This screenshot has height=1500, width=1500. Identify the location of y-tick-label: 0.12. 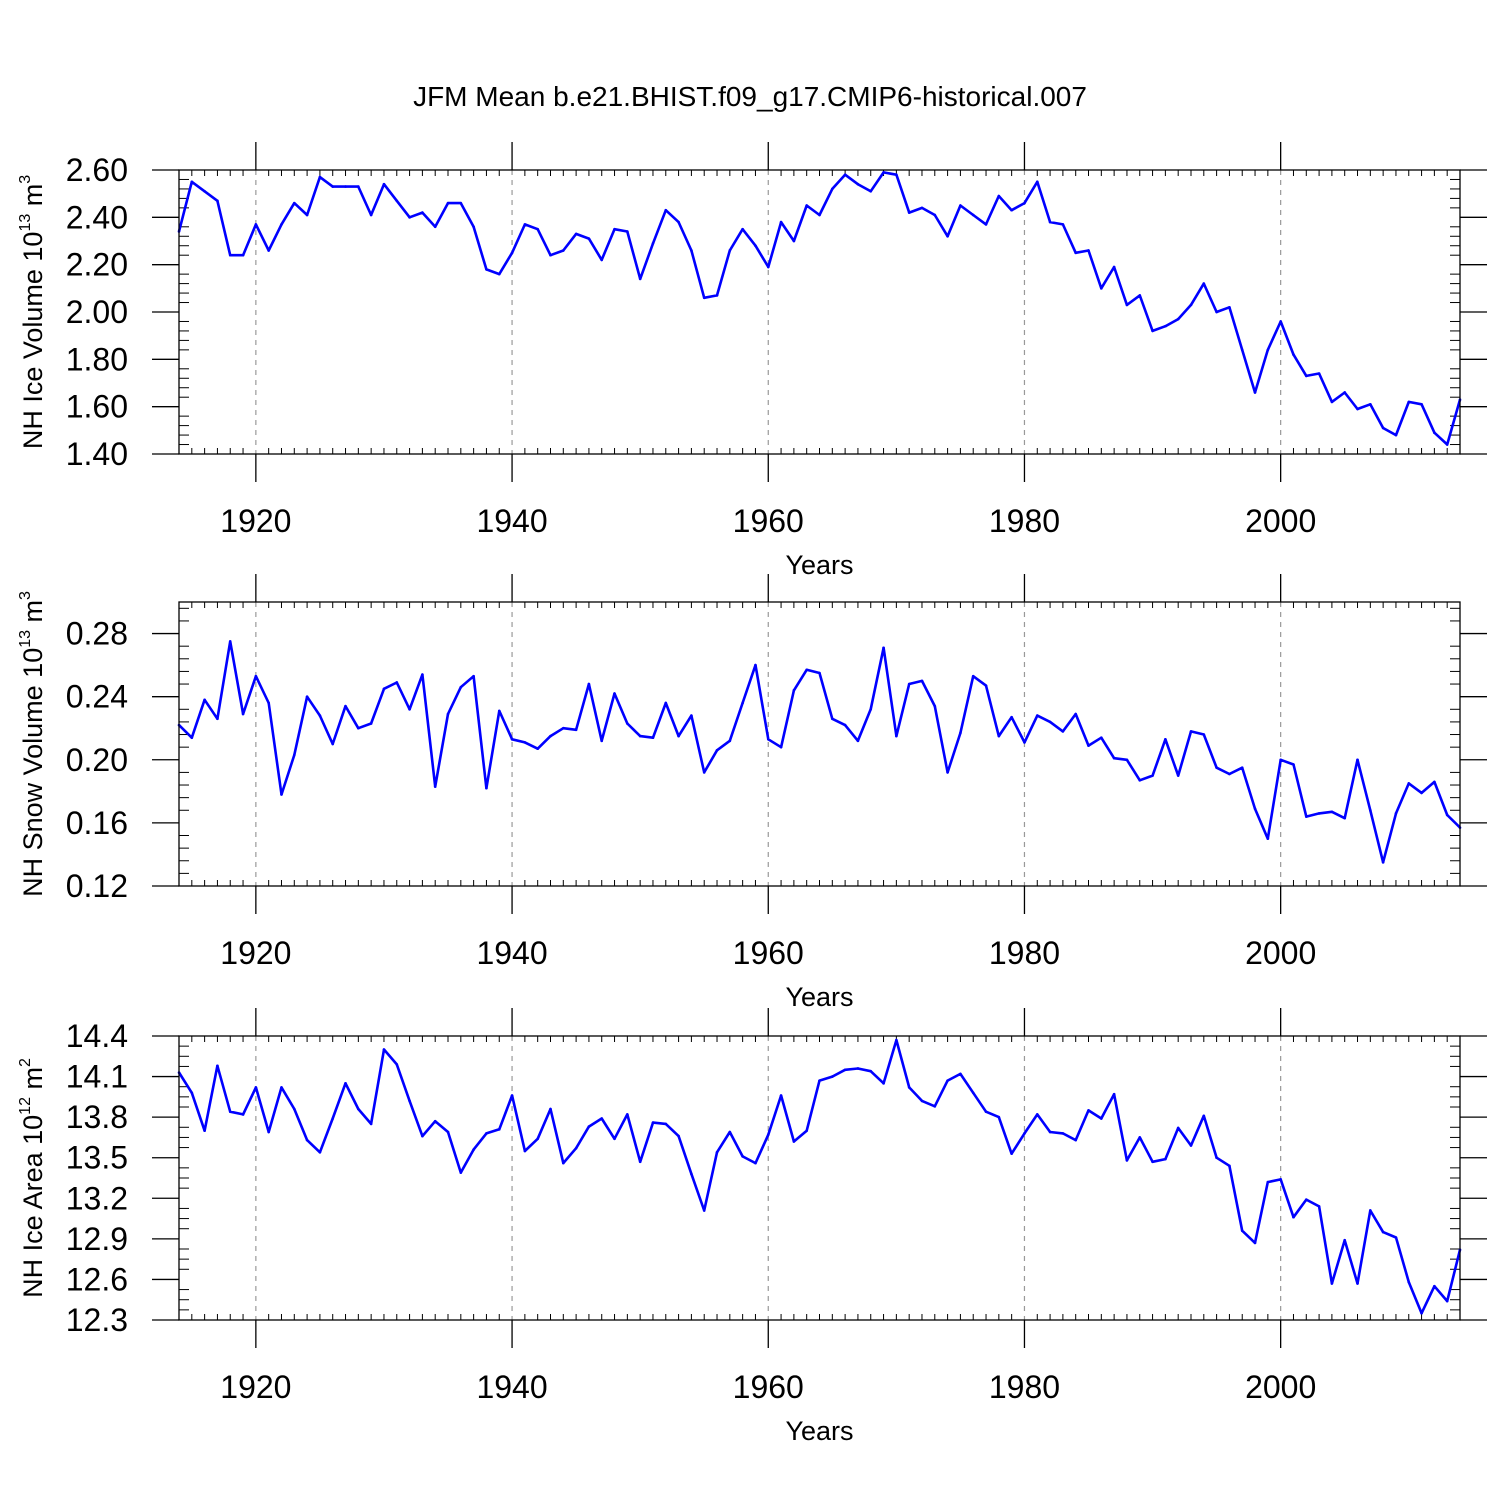
(97, 886).